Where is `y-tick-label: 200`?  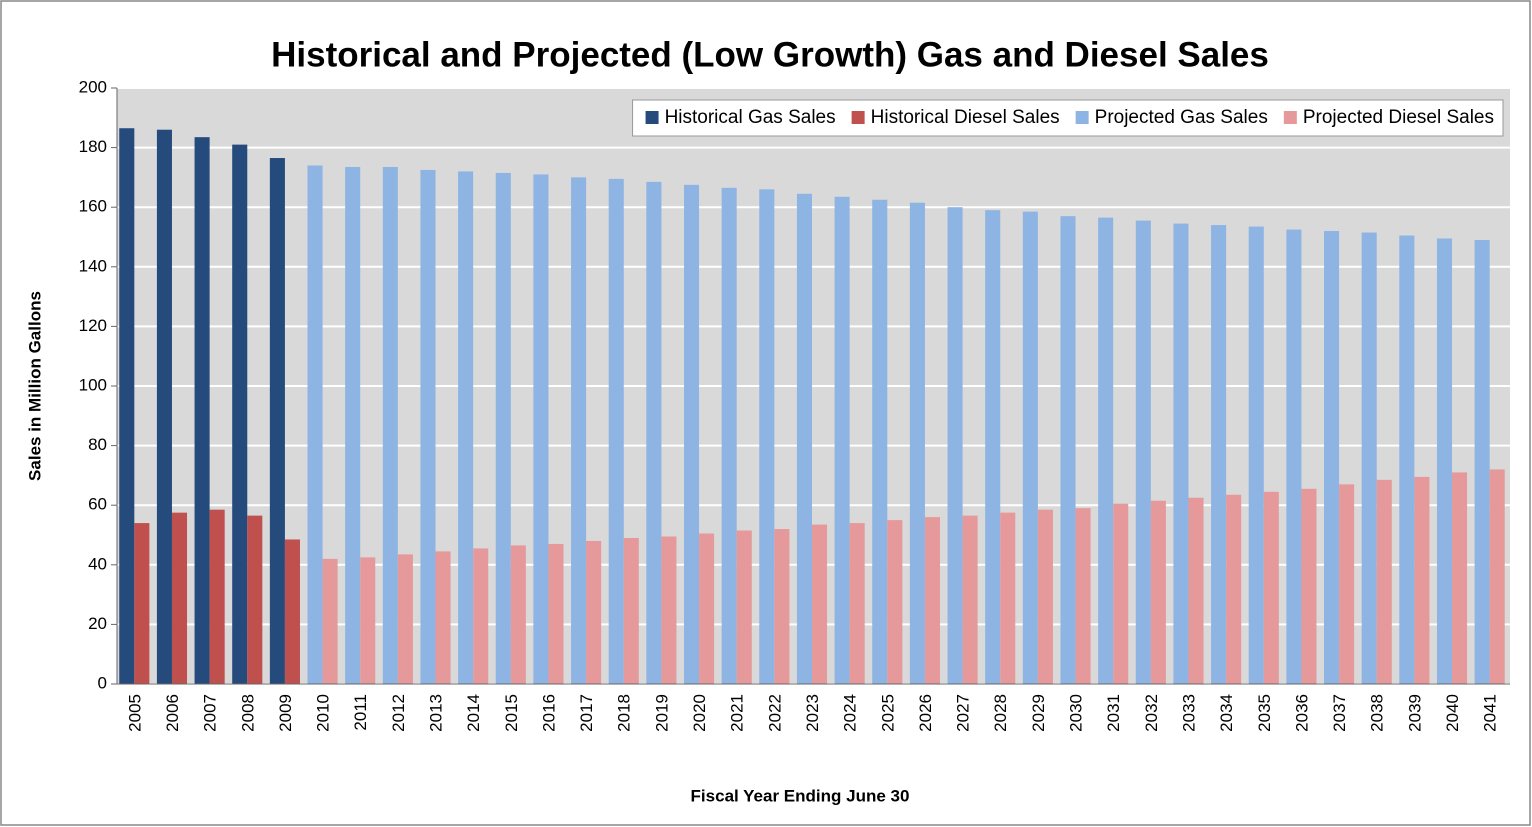
y-tick-label: 200 is located at coordinates (93, 86).